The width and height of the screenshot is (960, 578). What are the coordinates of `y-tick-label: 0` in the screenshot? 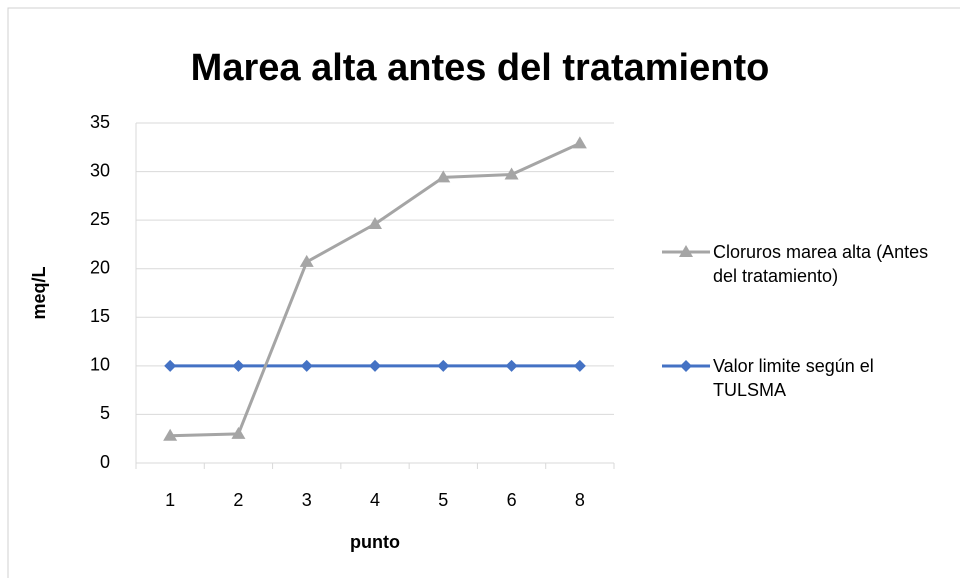 It's located at (105, 462).